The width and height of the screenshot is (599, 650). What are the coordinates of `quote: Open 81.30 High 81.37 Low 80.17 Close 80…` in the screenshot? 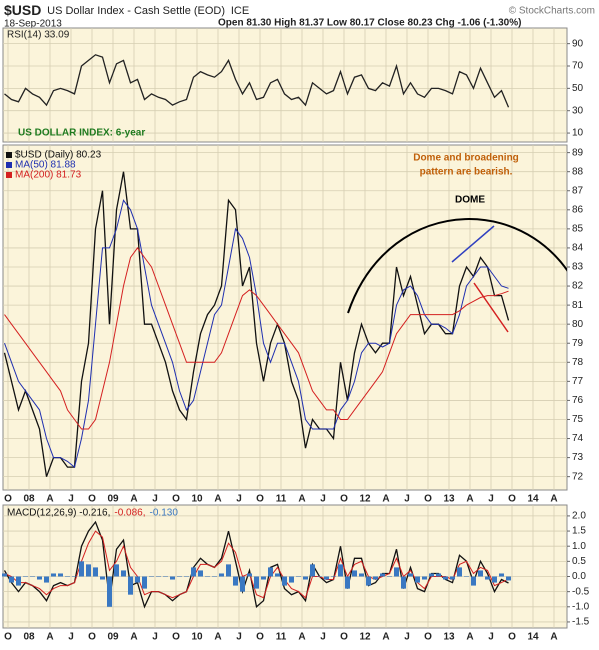 It's located at (369, 23).